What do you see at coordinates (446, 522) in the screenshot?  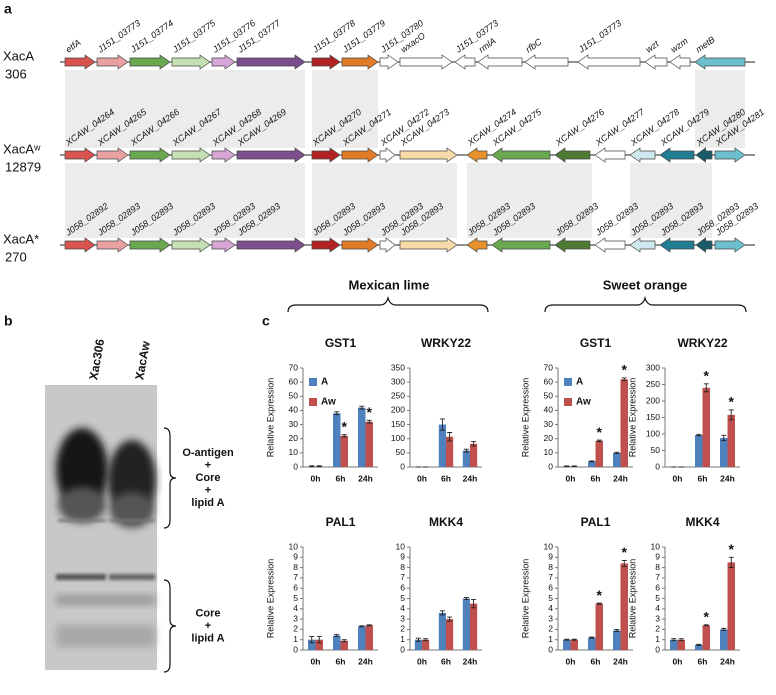 I see `chart-title: MKK4` at bounding box center [446, 522].